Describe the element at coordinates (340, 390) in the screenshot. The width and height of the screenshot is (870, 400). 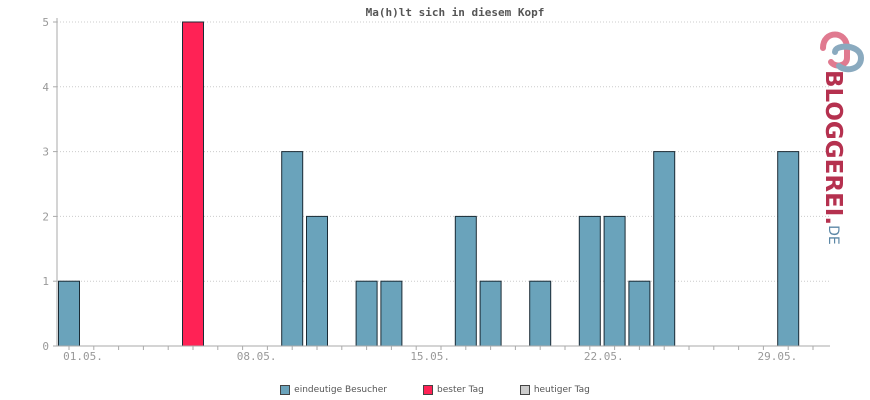
I see `legend-label: eindeutige Besucher` at that location.